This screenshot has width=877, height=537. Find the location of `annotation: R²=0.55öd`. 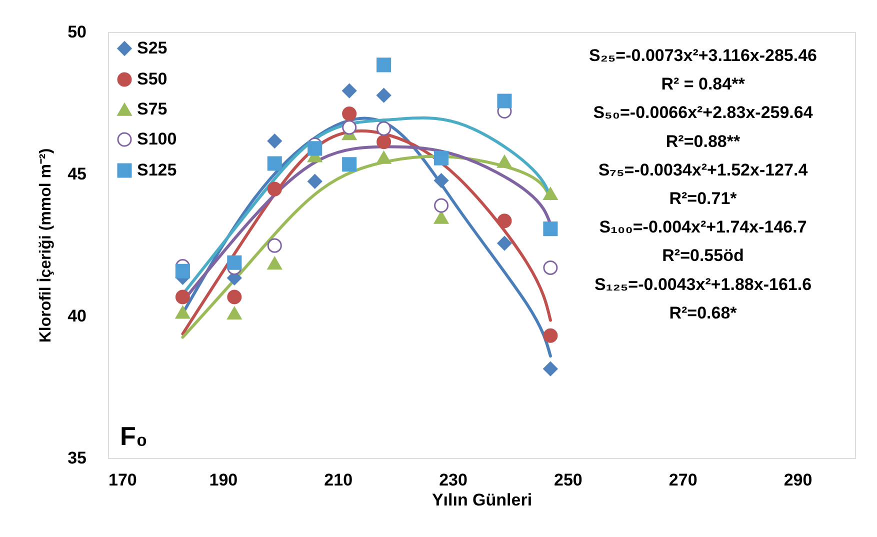

annotation: R²=0.55öd is located at coordinates (703, 256).